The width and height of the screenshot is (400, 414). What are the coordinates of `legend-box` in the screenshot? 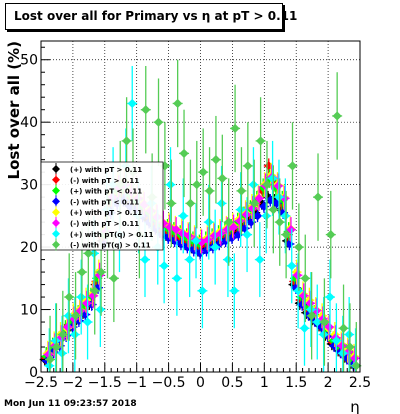 It's located at (102, 206).